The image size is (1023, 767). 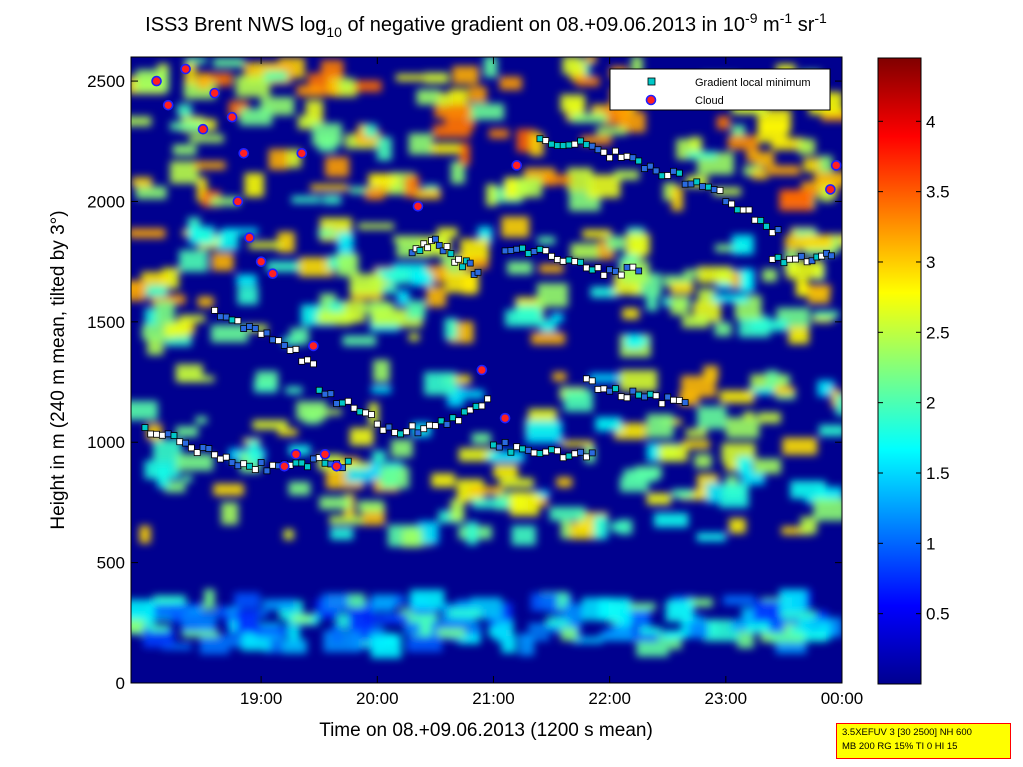 What do you see at coordinates (486, 730) in the screenshot?
I see `x-axis-label: Time on 08.+09.06.2013 (1200 s mean)` at bounding box center [486, 730].